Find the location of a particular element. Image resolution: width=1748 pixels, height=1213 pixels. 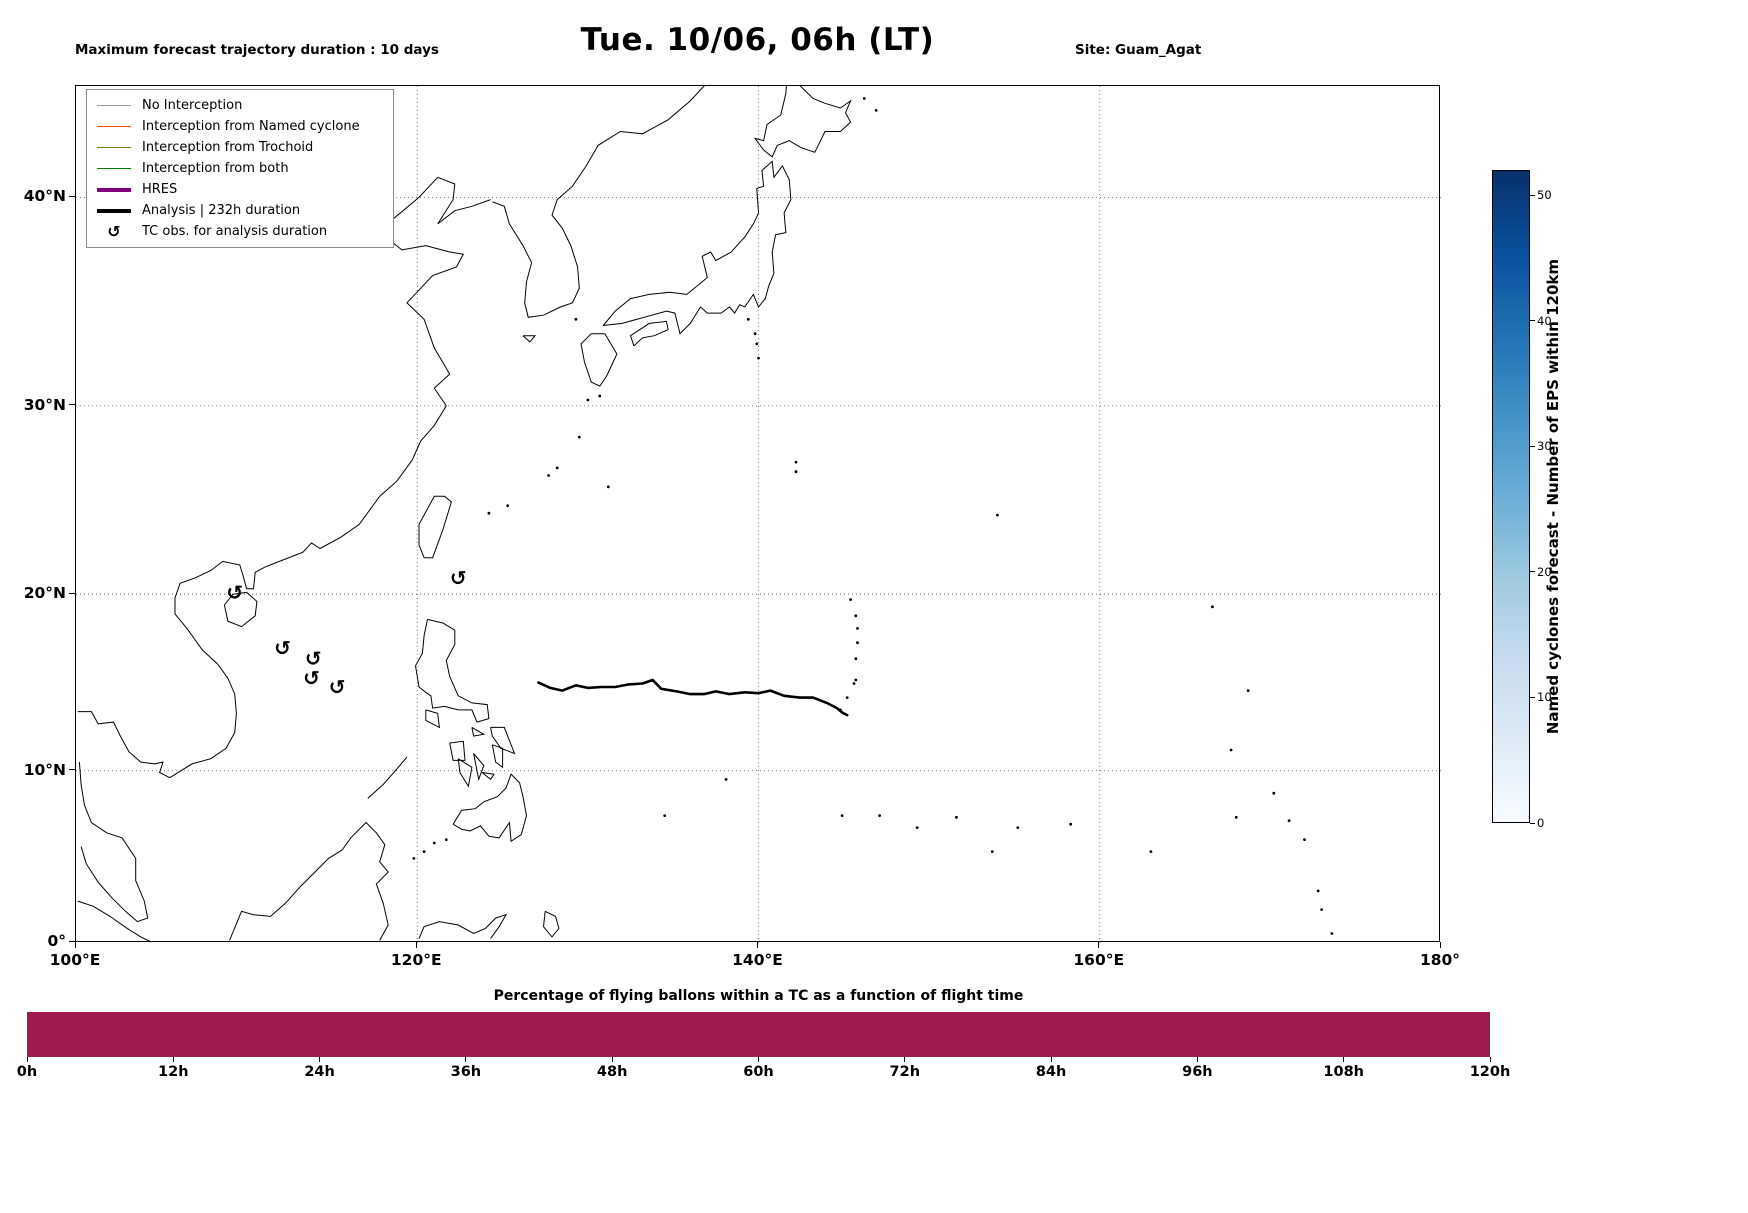

legend-item: ↺ TC obs. for analysis duration is located at coordinates (240, 231).